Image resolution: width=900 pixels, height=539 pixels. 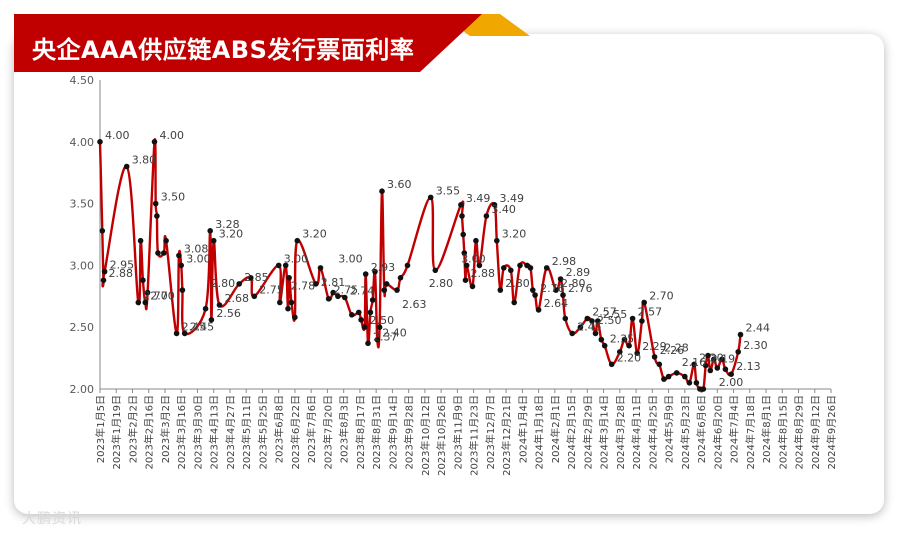 What do you see at coordinates (782, 432) in the screenshot?
I see `x-tick-label: 2024年8月15日` at bounding box center [782, 432].